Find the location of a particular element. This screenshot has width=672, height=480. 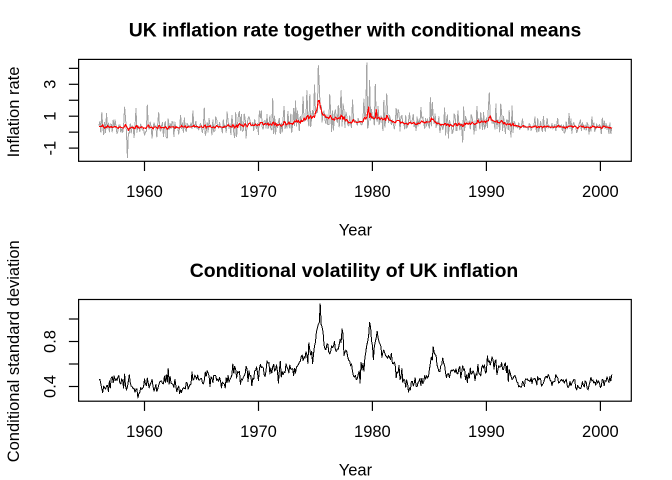

svg-text: Conditional standard deviation is located at coordinates (14, 351).